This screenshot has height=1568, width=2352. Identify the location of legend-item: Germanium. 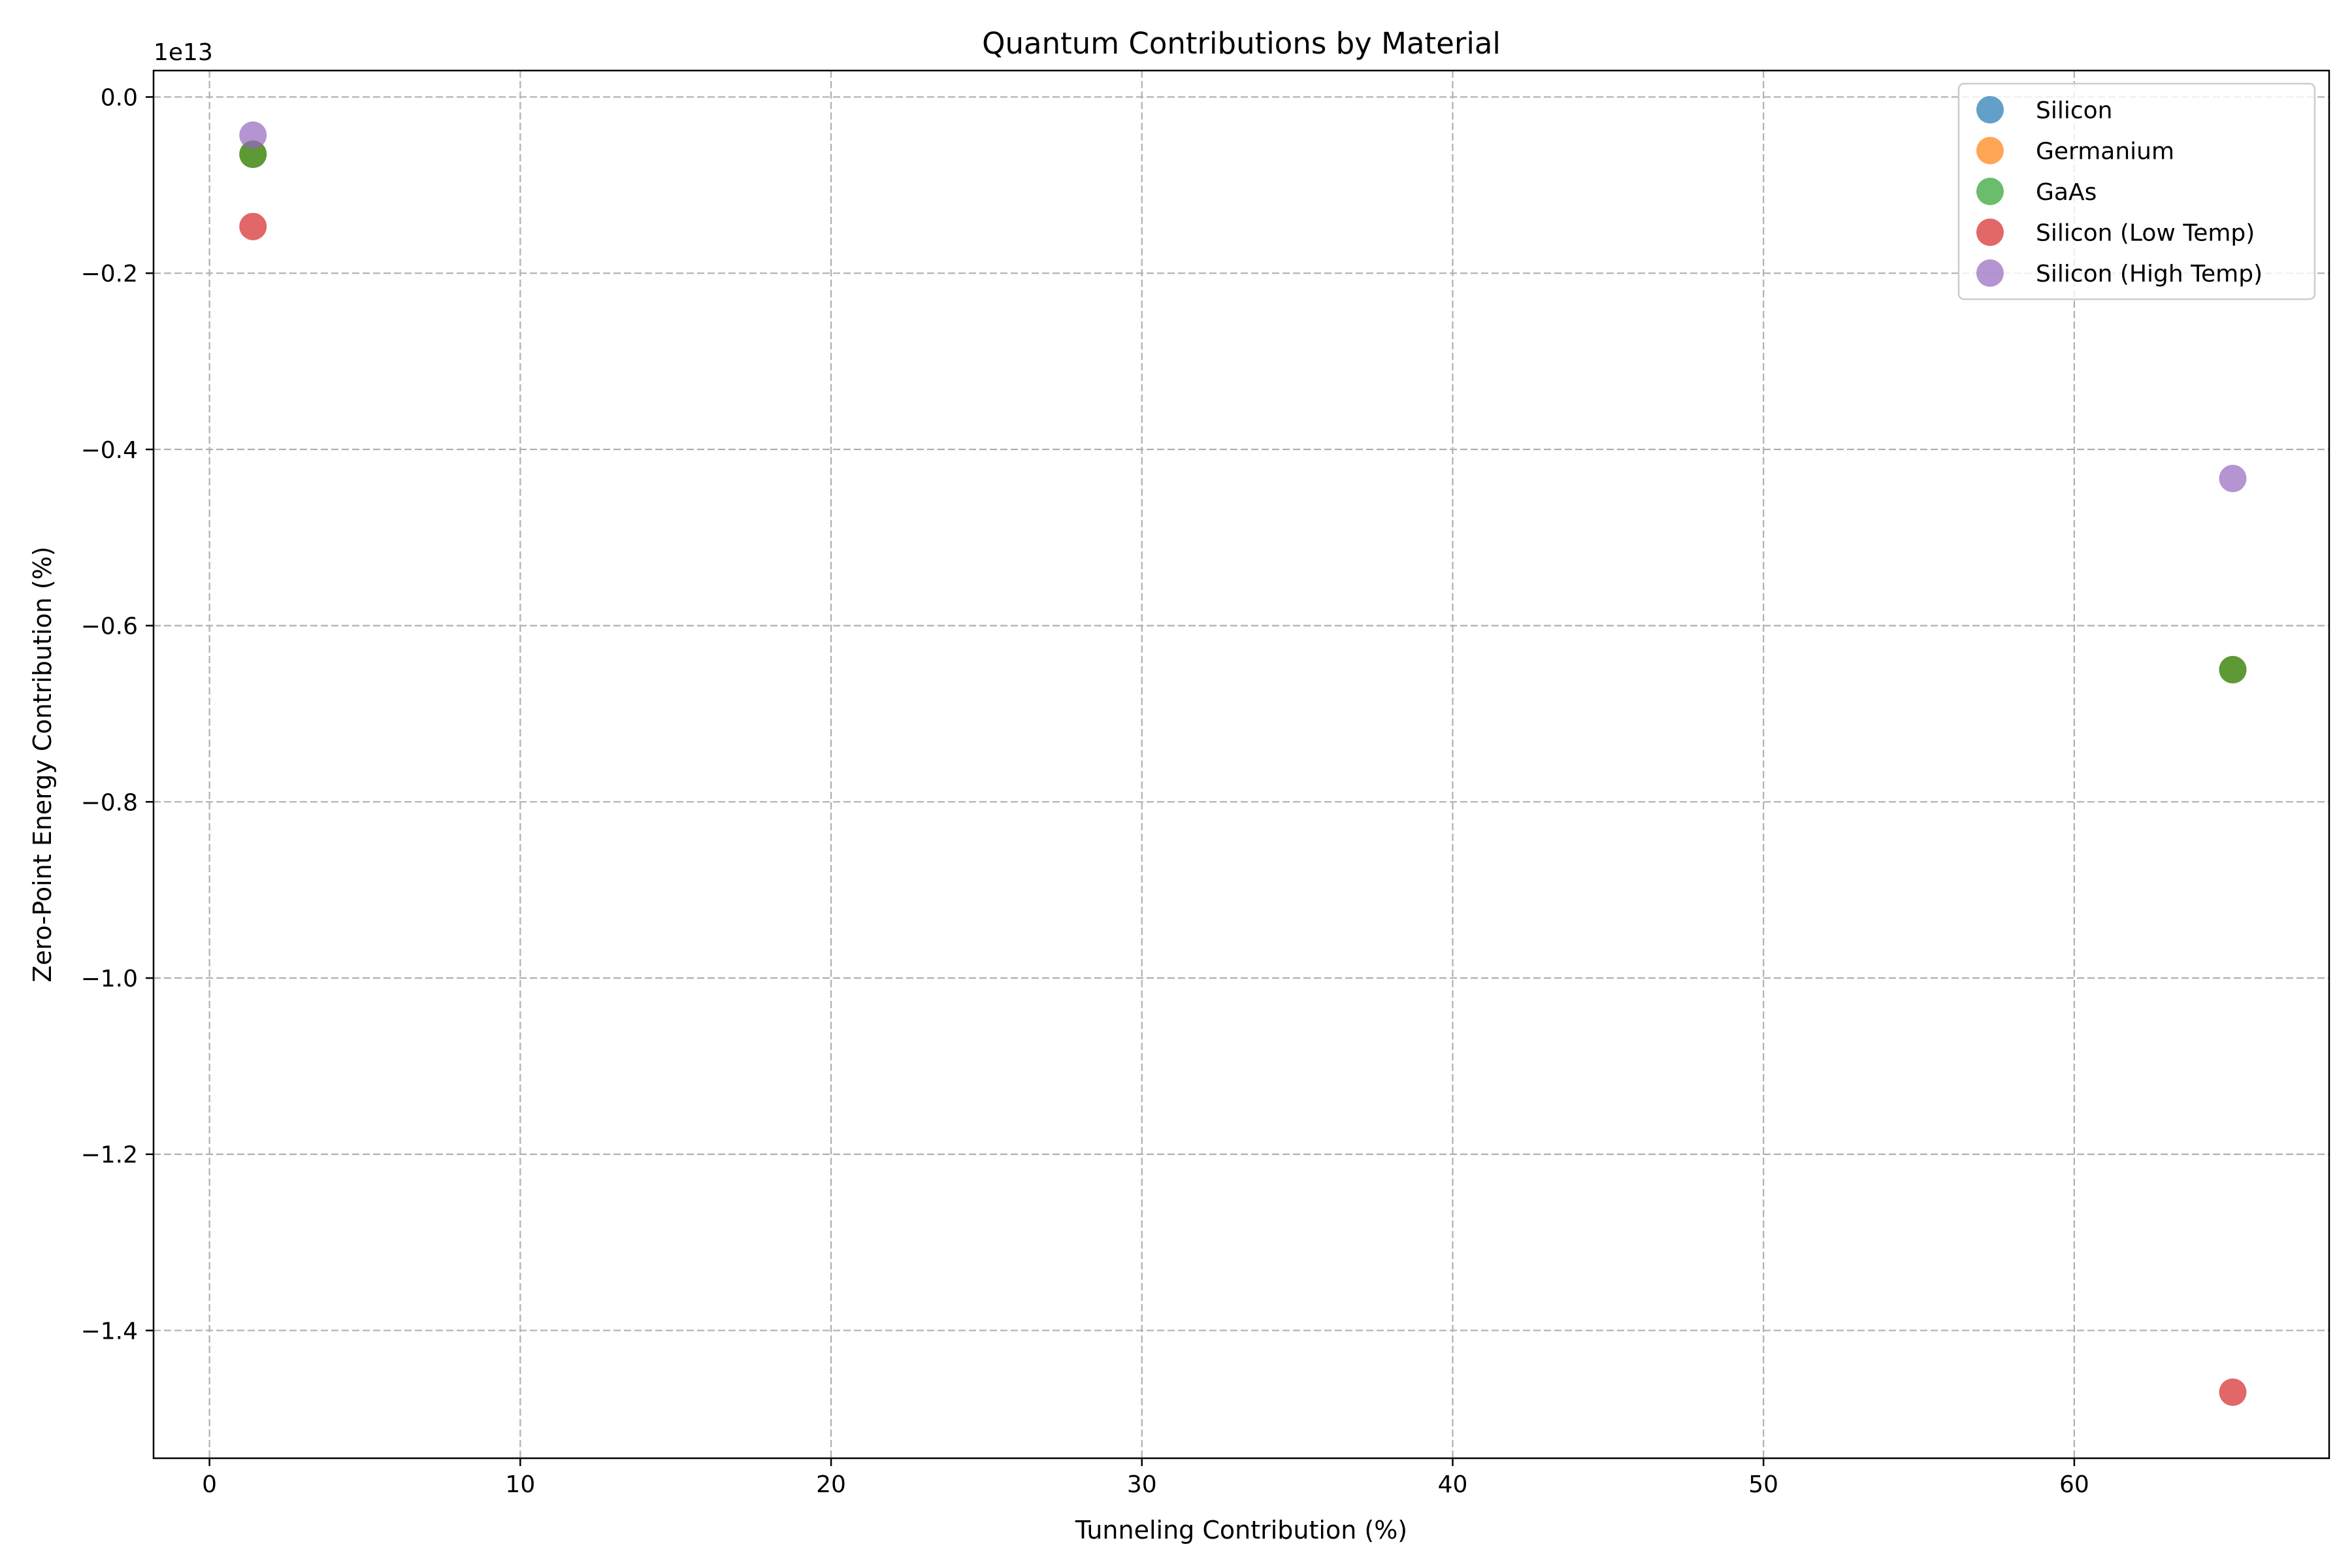
(2075, 151).